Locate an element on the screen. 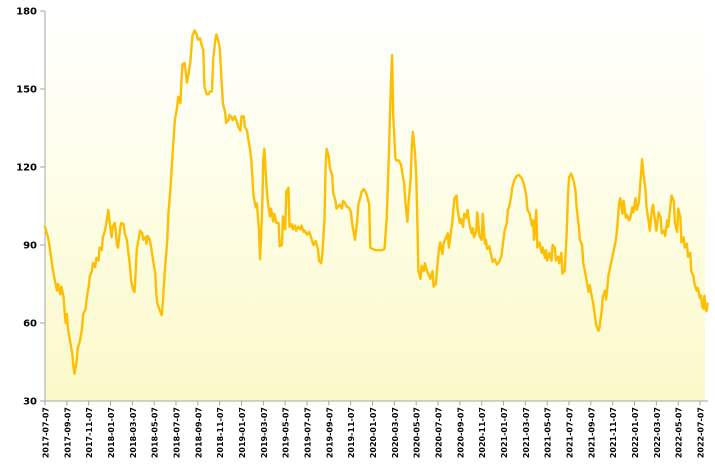  x-axis-tick-label: 2021-01-07 is located at coordinates (504, 432).